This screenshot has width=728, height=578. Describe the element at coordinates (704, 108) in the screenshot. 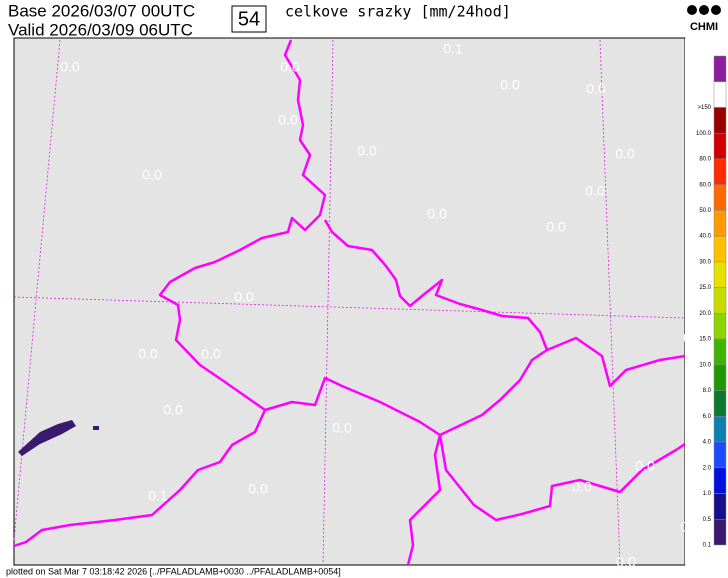

I see `legend-label: >150` at that location.